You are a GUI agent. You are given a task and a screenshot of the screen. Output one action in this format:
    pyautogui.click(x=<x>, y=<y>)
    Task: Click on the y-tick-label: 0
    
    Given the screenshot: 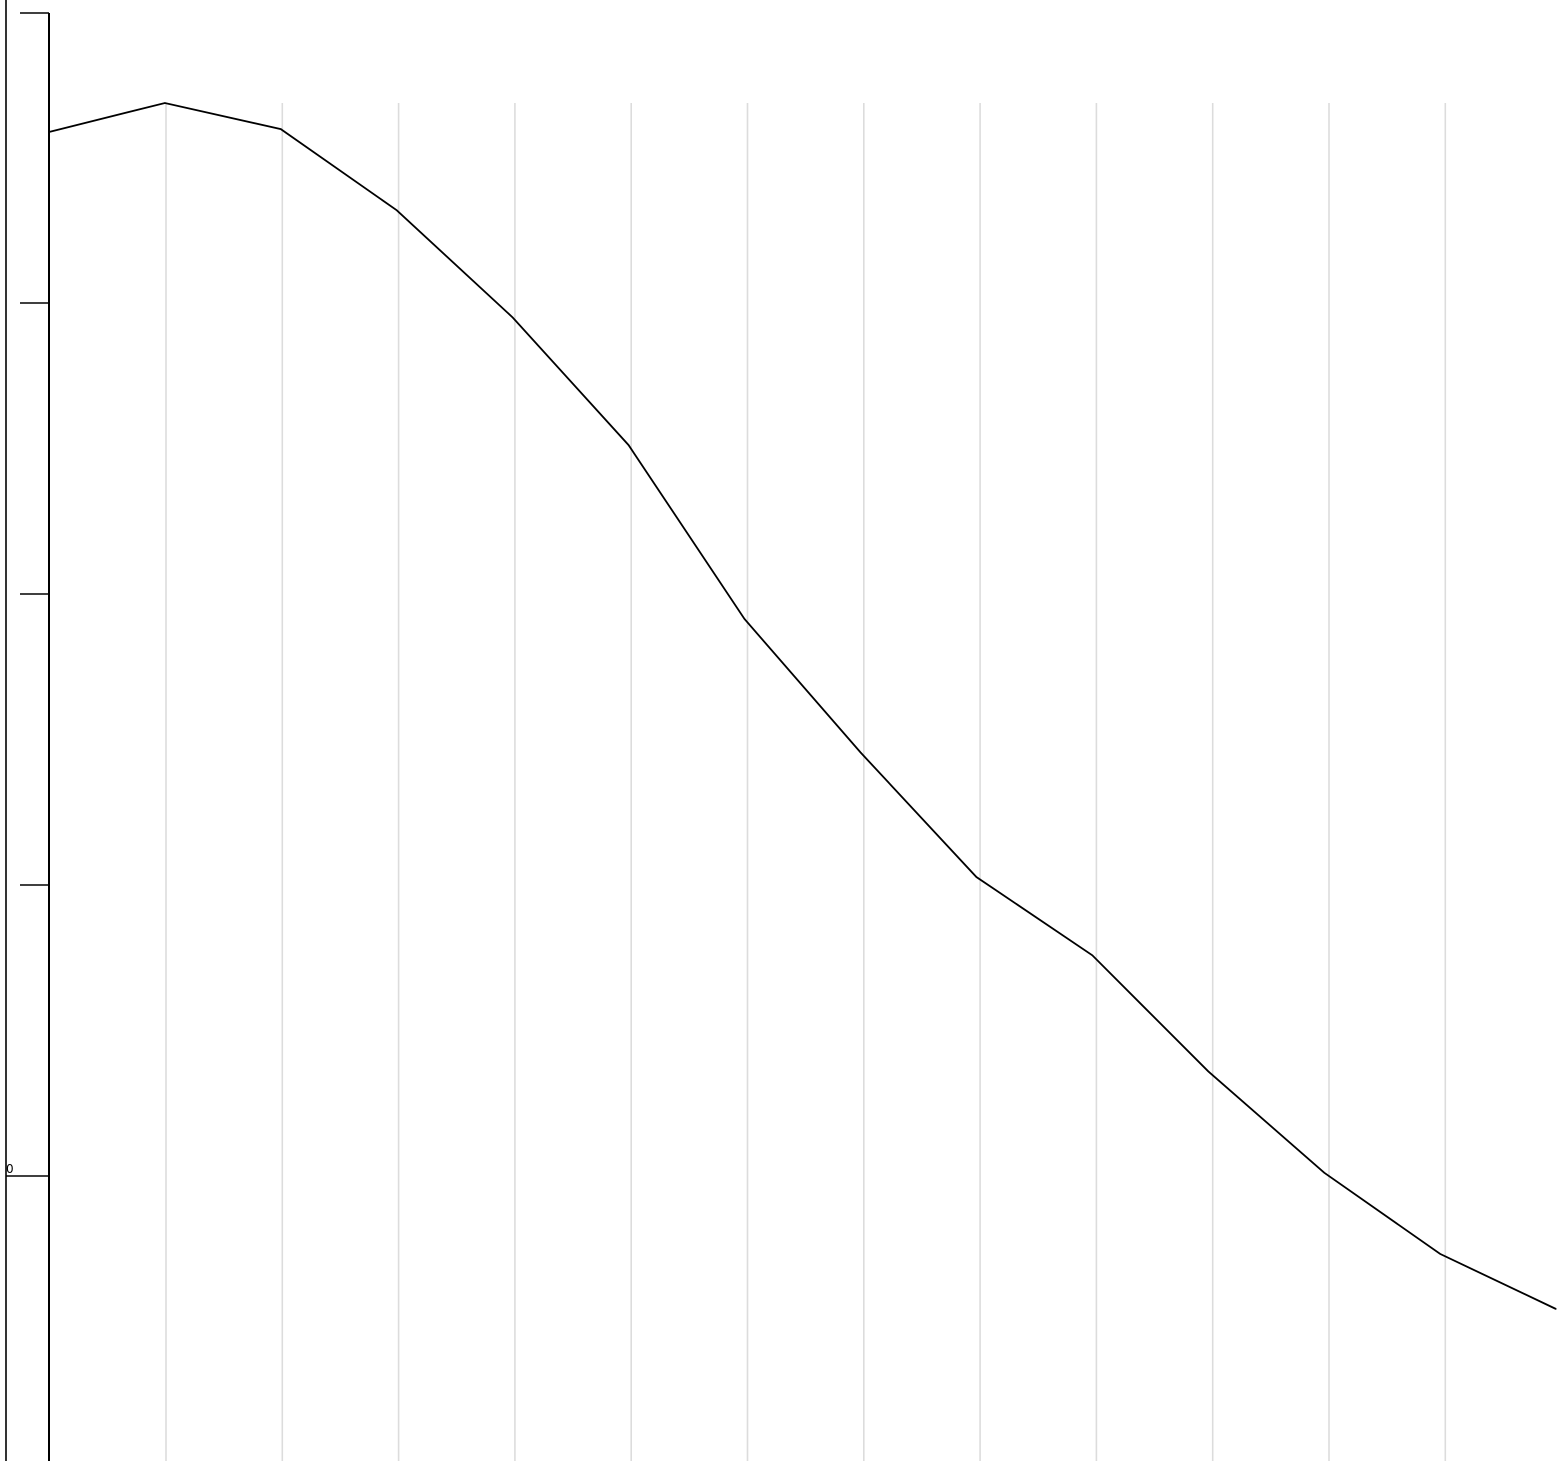 What is the action you would take?
    pyautogui.click(x=10, y=1169)
    